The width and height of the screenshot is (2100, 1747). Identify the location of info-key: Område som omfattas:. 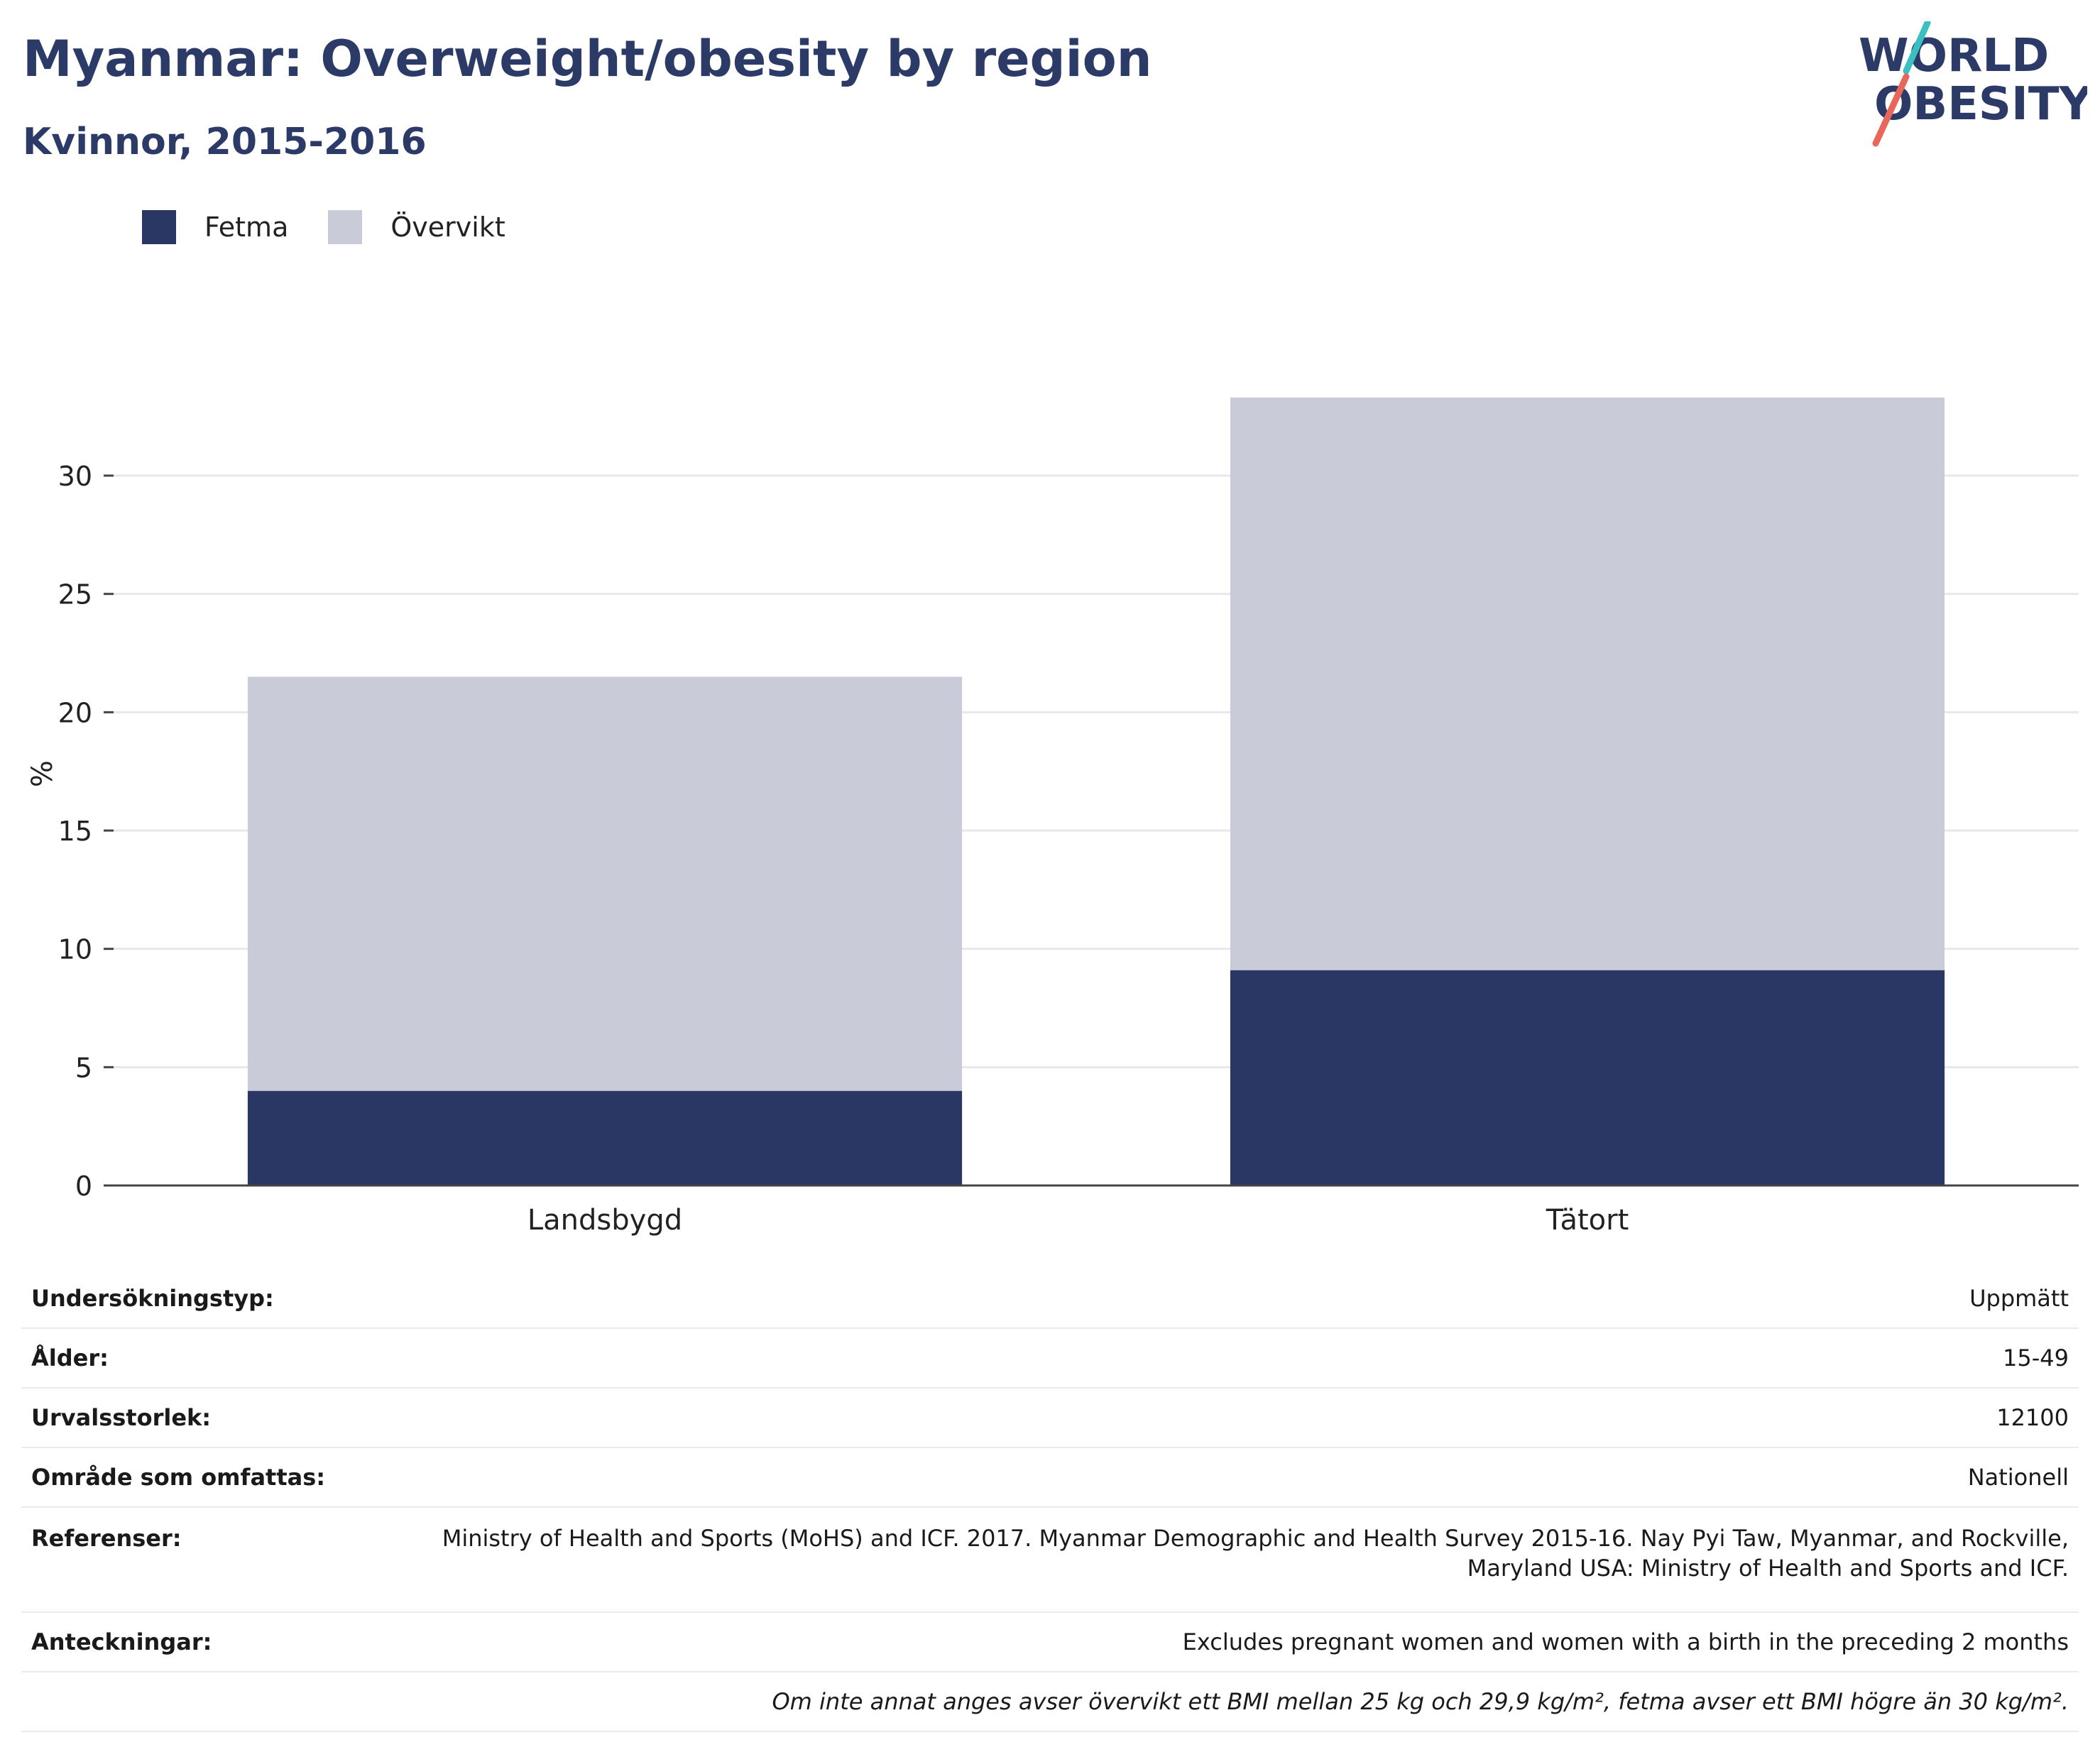
(178, 1477).